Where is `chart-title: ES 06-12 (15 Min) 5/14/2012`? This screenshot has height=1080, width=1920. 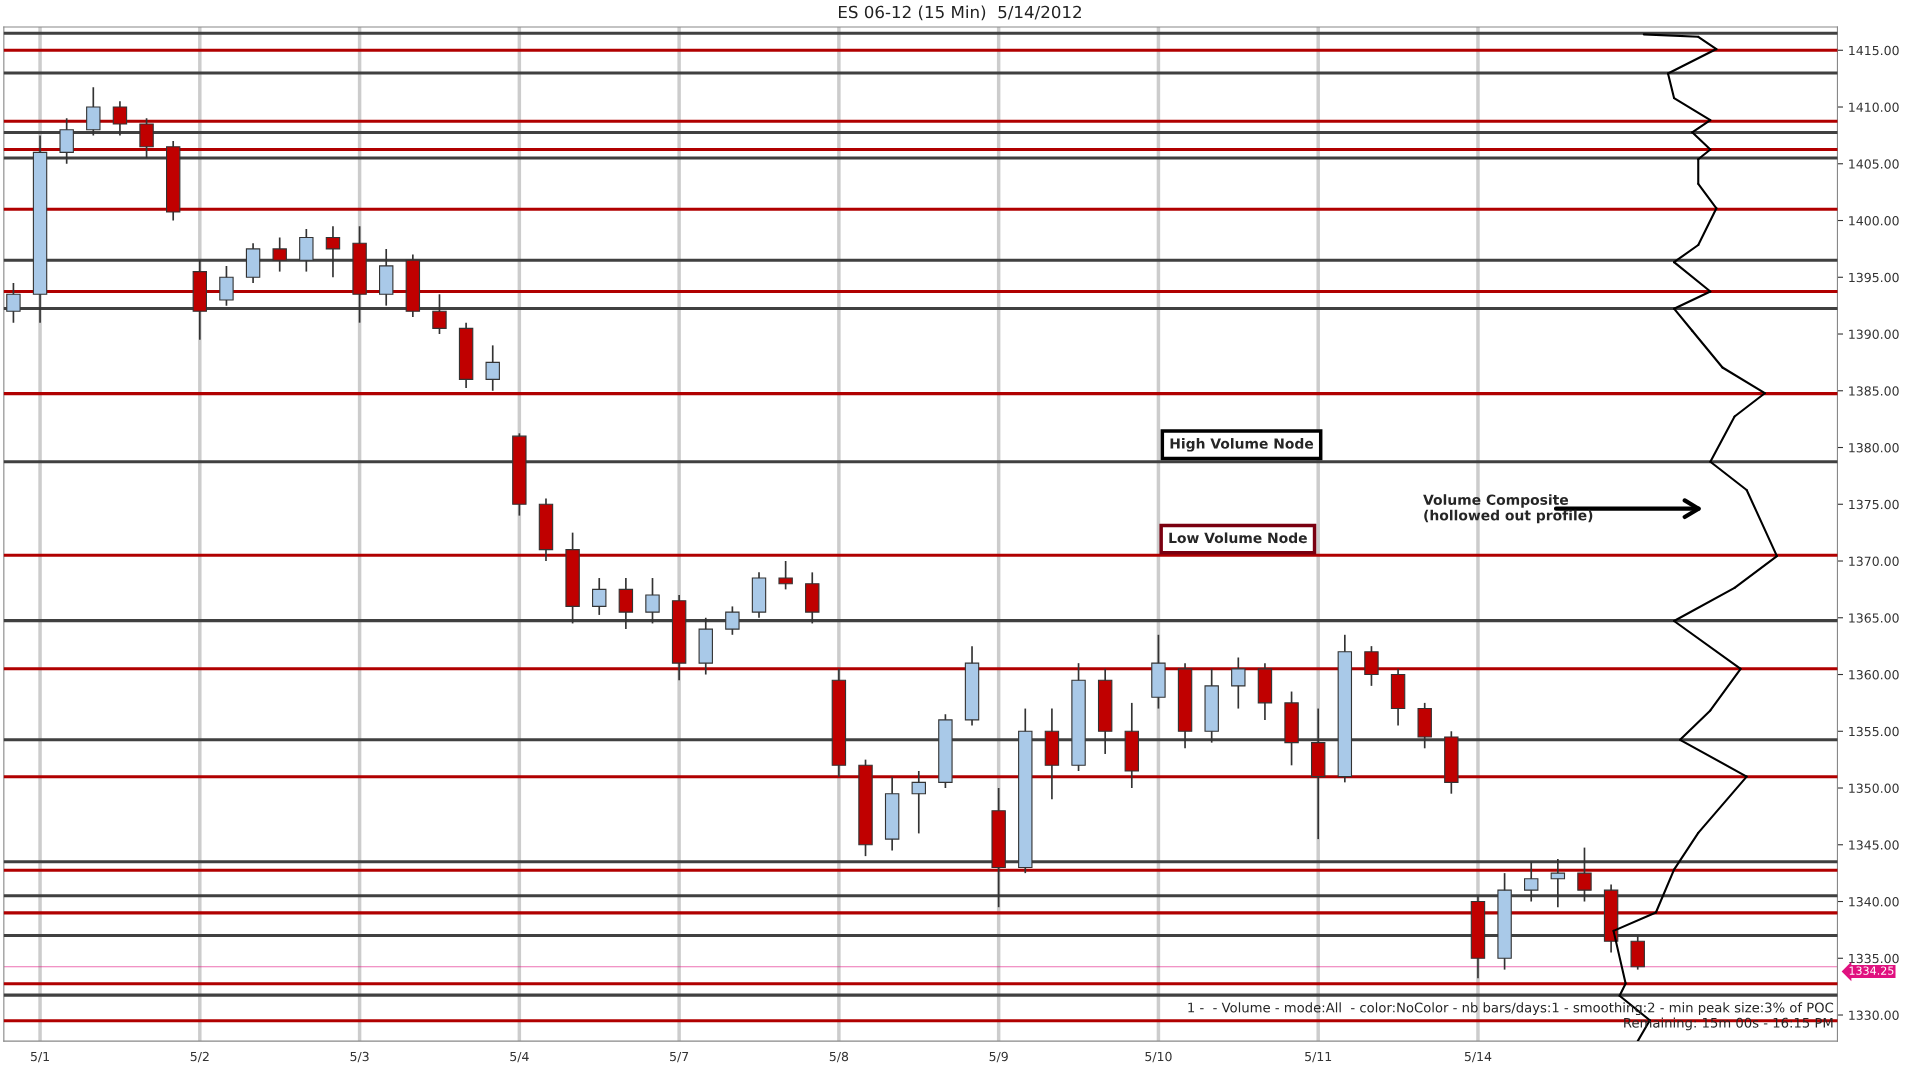 chart-title: ES 06-12 (15 Min) 5/14/2012 is located at coordinates (960, 13).